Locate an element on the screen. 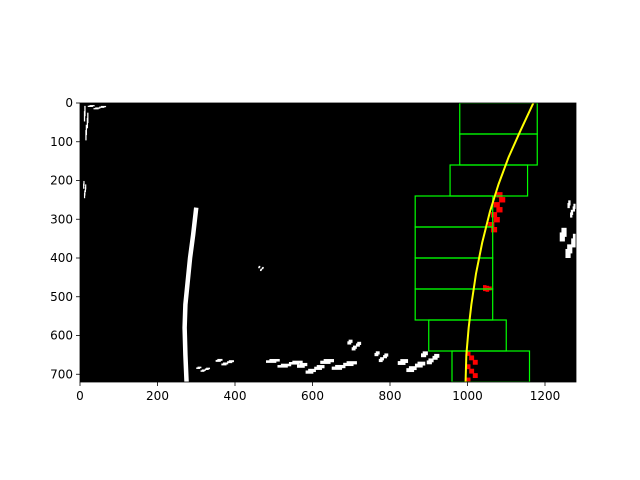 This screenshot has width=640, height=480. y-tick-label: 100 is located at coordinates (61, 142).